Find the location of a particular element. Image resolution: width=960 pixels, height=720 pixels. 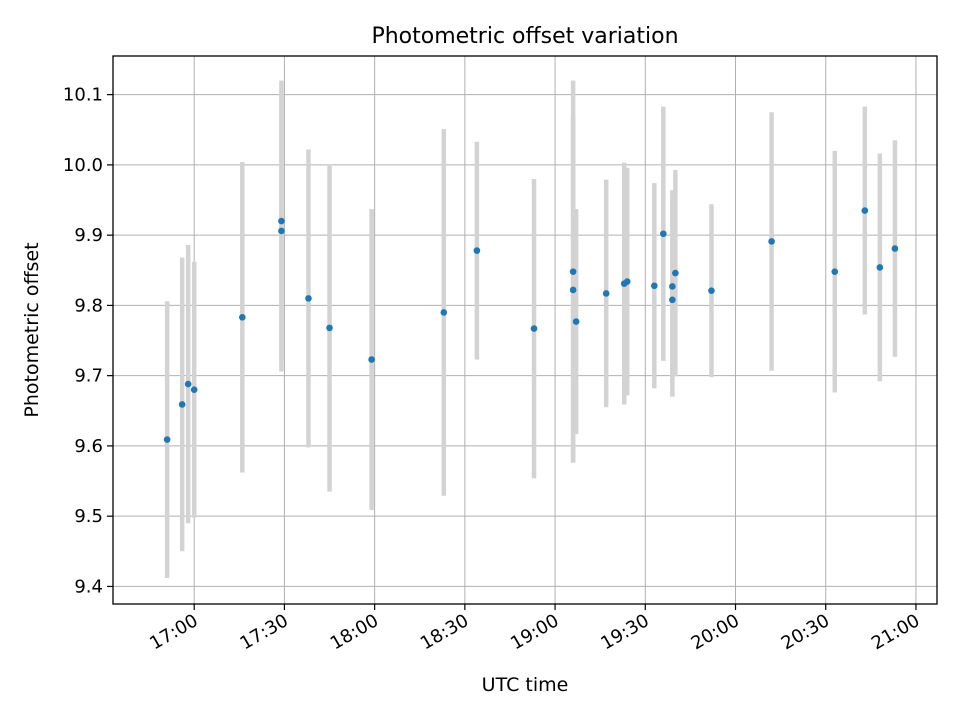

y-tick-label: 9.9 is located at coordinates (88, 235).